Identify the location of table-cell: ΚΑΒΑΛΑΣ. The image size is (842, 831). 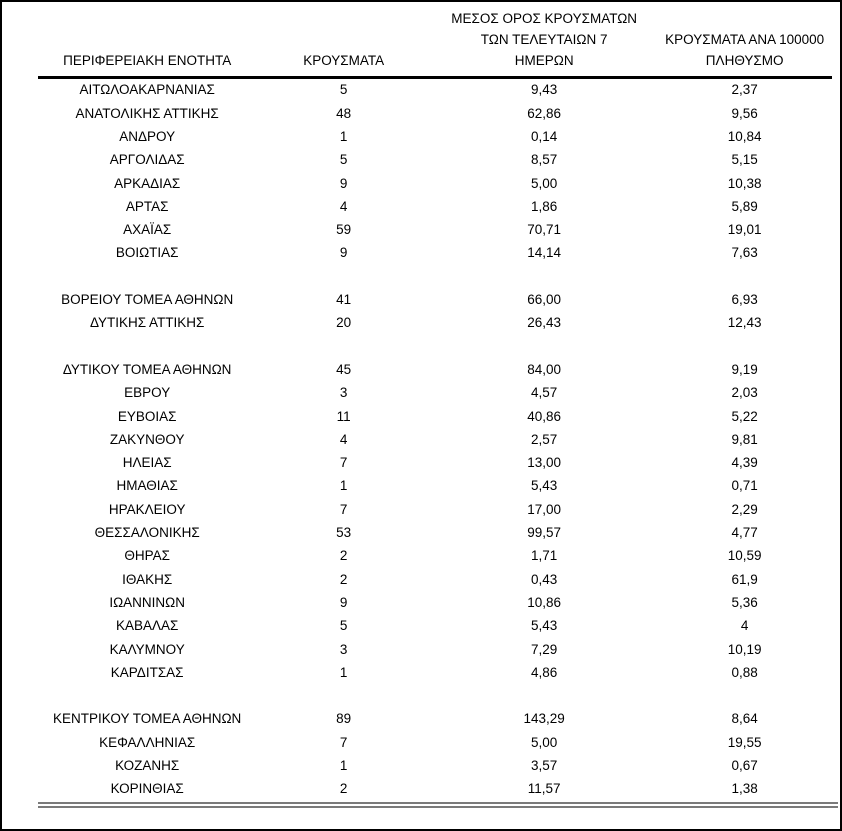
(147, 626).